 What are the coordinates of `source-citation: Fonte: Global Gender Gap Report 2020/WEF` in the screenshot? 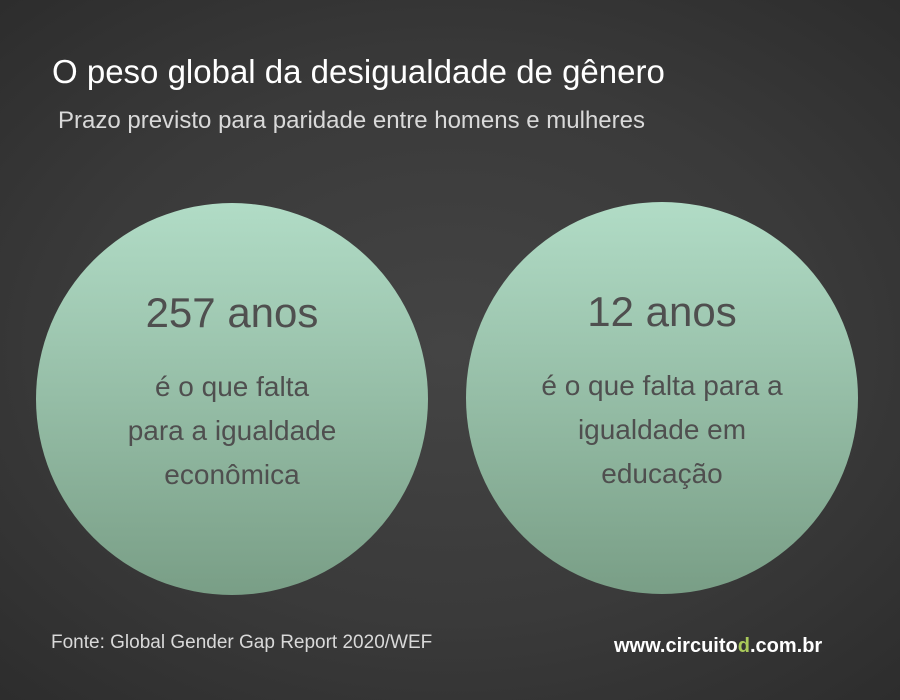 It's located at (242, 642).